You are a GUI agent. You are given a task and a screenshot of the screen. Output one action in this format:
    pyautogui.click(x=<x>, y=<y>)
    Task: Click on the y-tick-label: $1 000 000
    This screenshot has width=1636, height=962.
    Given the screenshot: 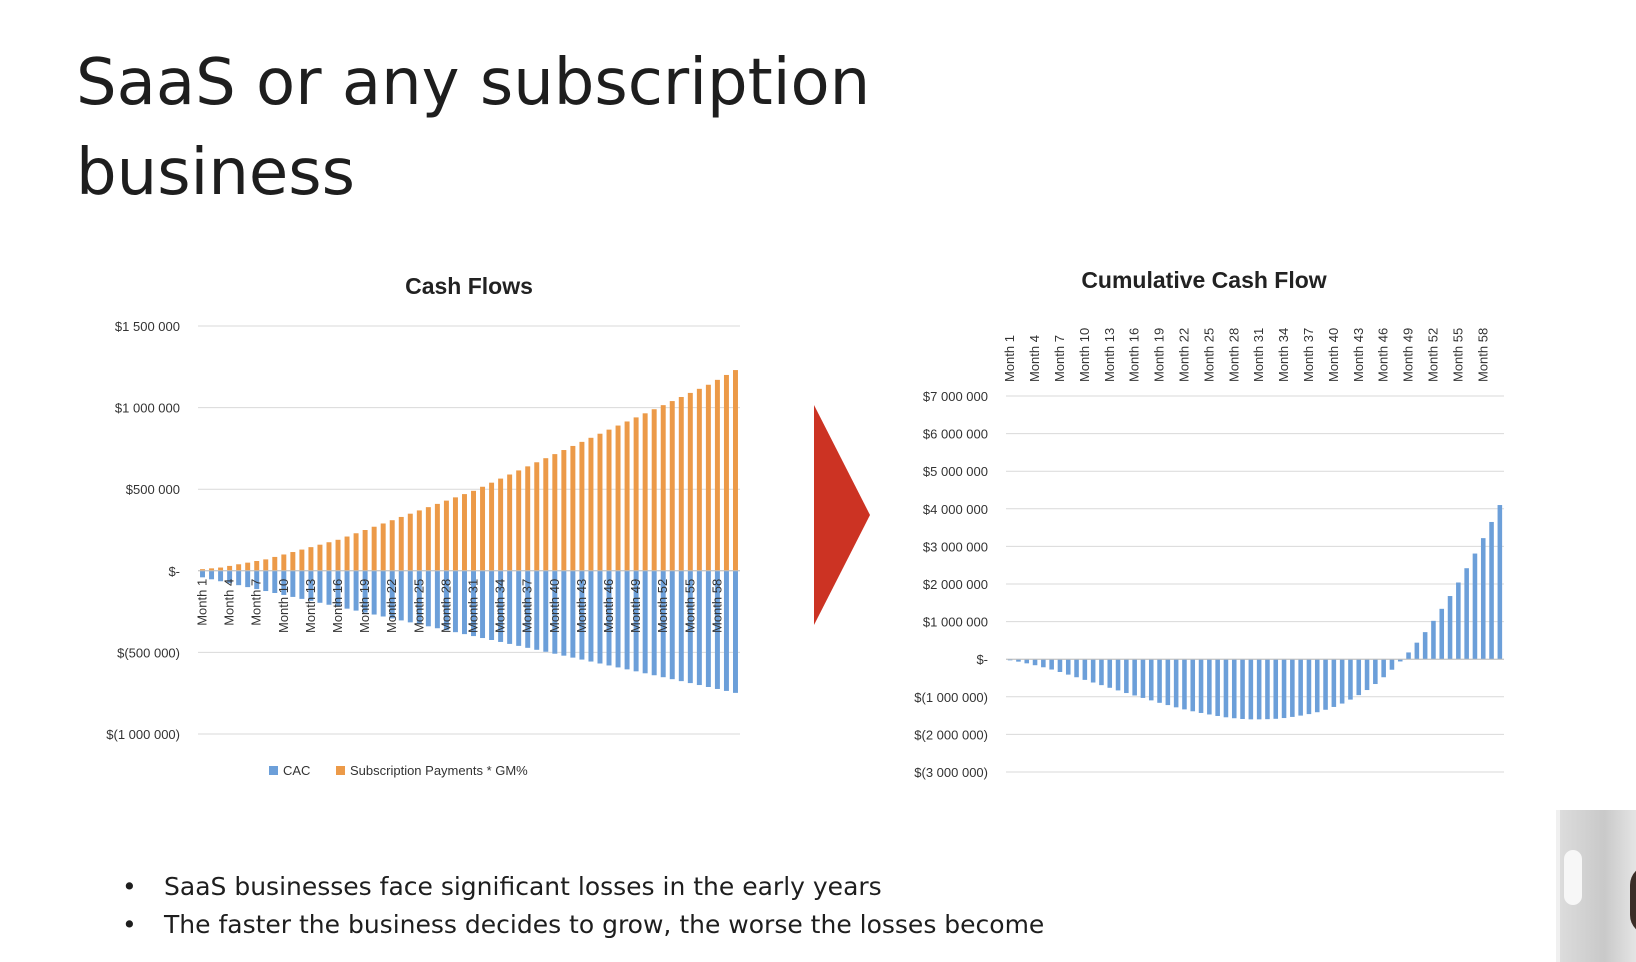 What is the action you would take?
    pyautogui.click(x=955, y=622)
    